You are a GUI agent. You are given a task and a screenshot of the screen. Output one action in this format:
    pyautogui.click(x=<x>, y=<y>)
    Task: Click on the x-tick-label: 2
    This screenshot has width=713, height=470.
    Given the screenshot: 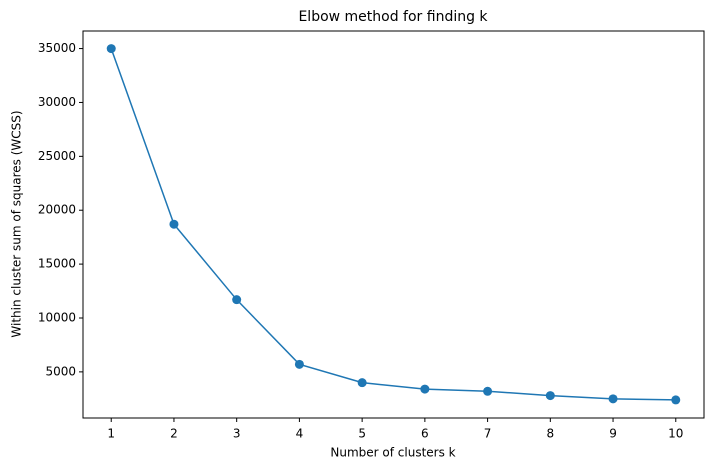 What is the action you would take?
    pyautogui.click(x=174, y=434)
    